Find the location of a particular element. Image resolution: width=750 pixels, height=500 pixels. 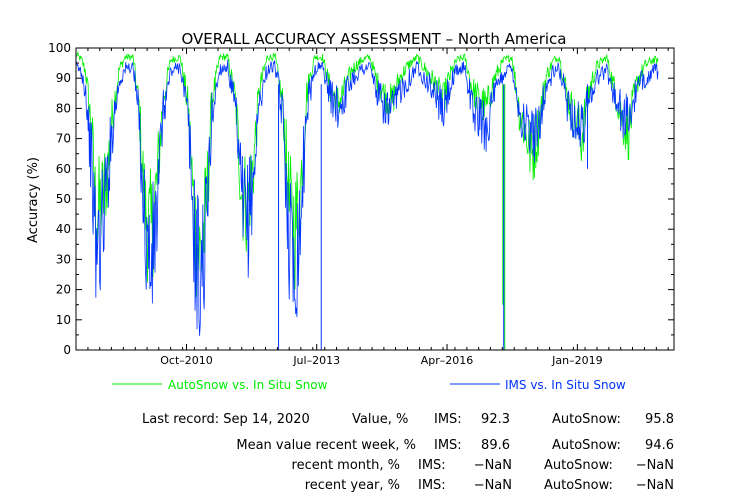

y-tick-label: 90 is located at coordinates (63, 78).